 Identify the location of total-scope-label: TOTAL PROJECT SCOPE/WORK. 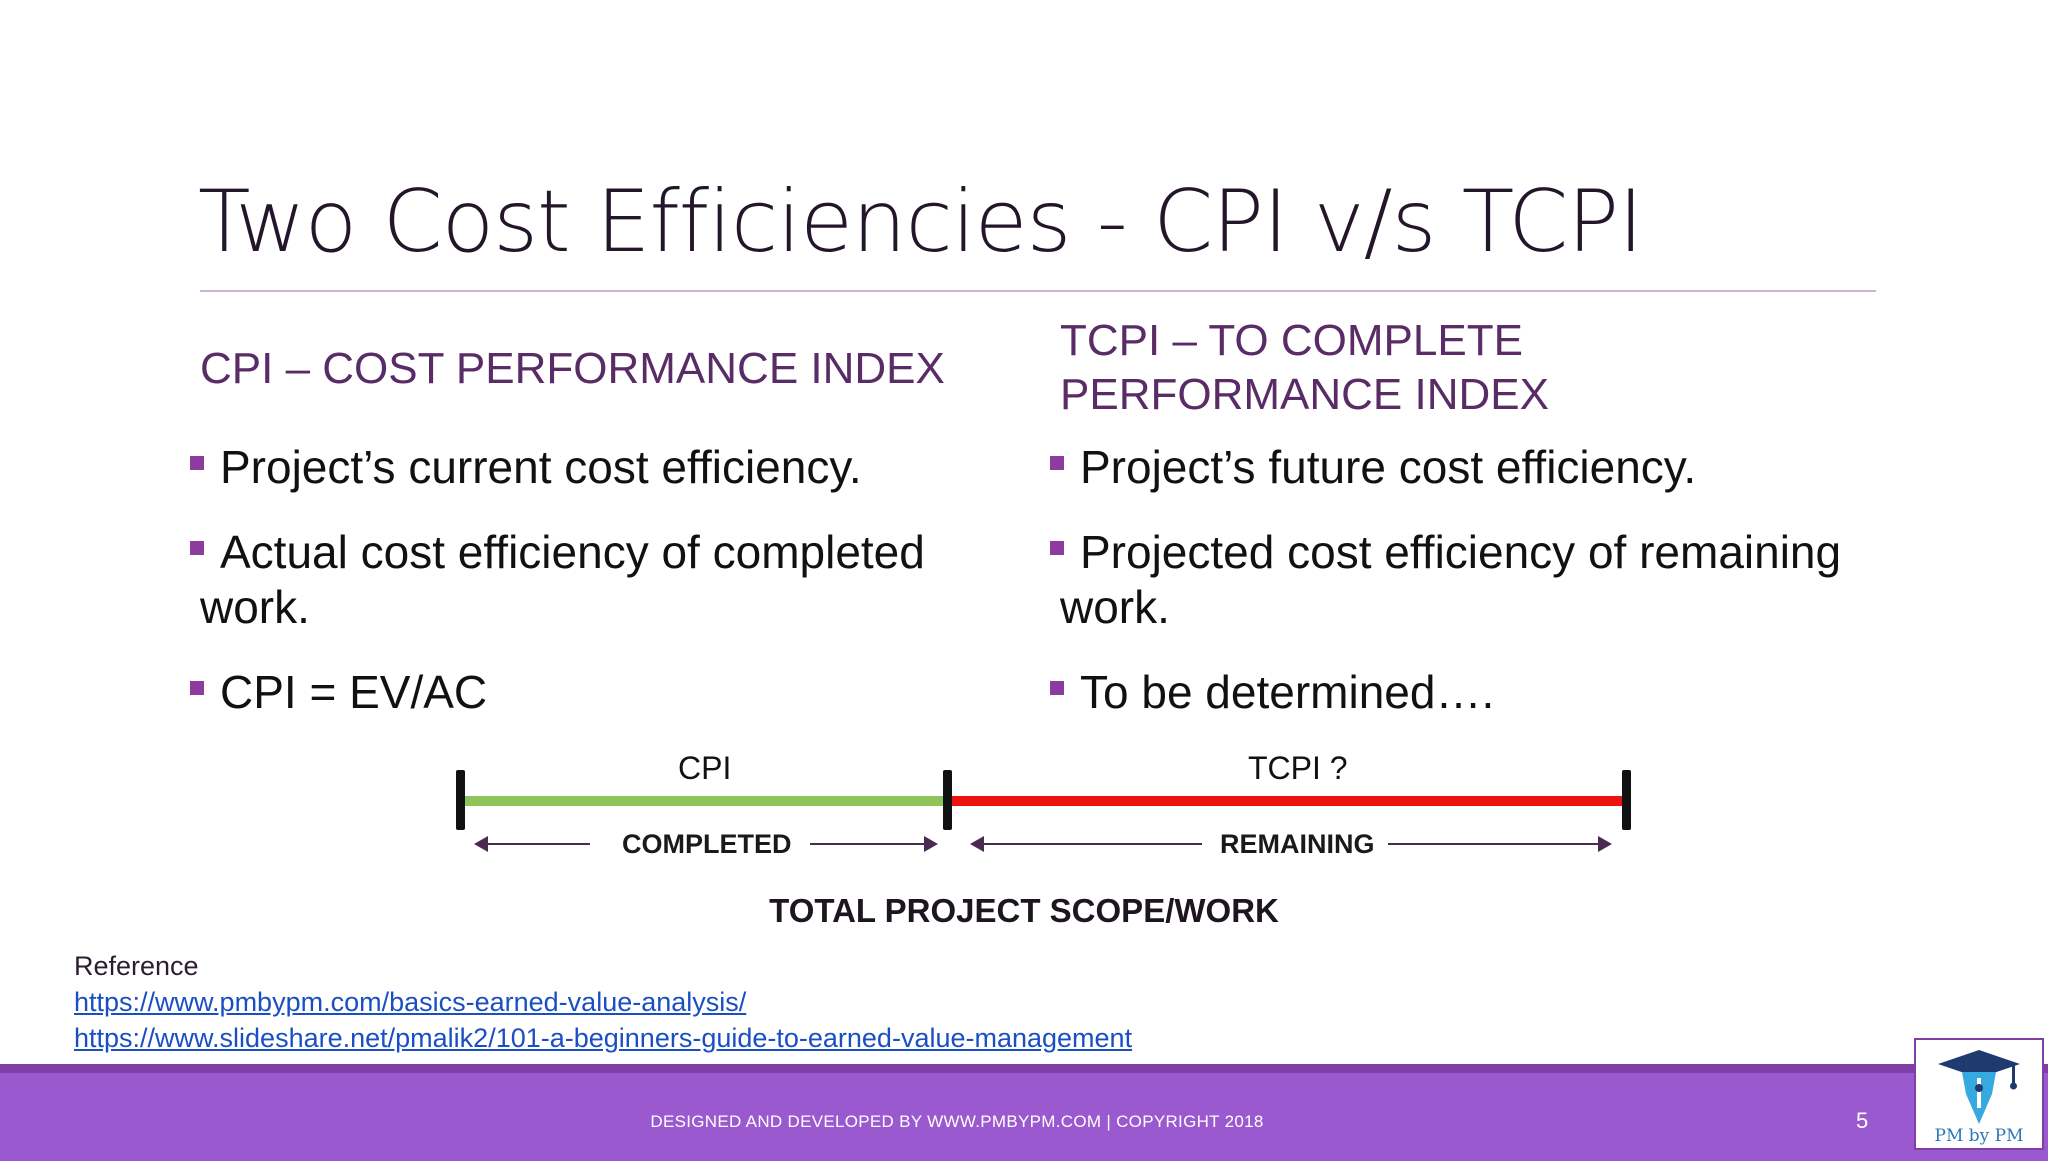
(1024, 910).